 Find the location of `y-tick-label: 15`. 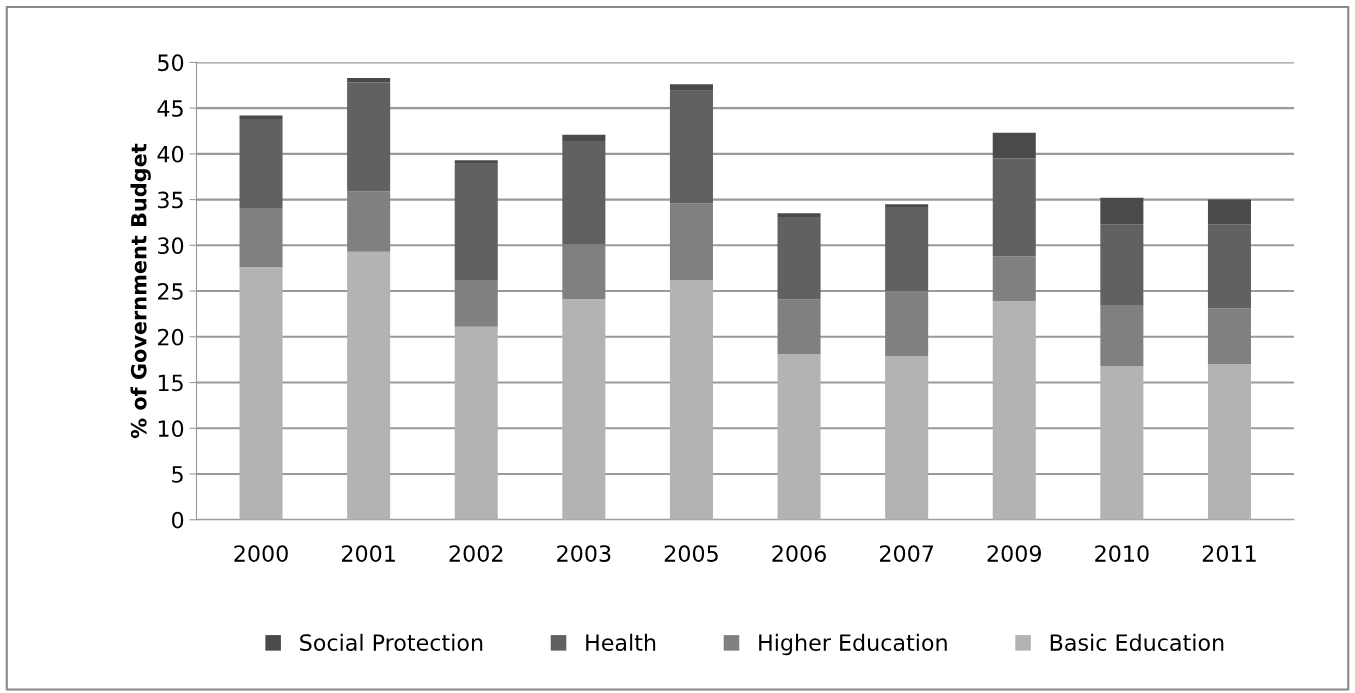

y-tick-label: 15 is located at coordinates (170, 383).